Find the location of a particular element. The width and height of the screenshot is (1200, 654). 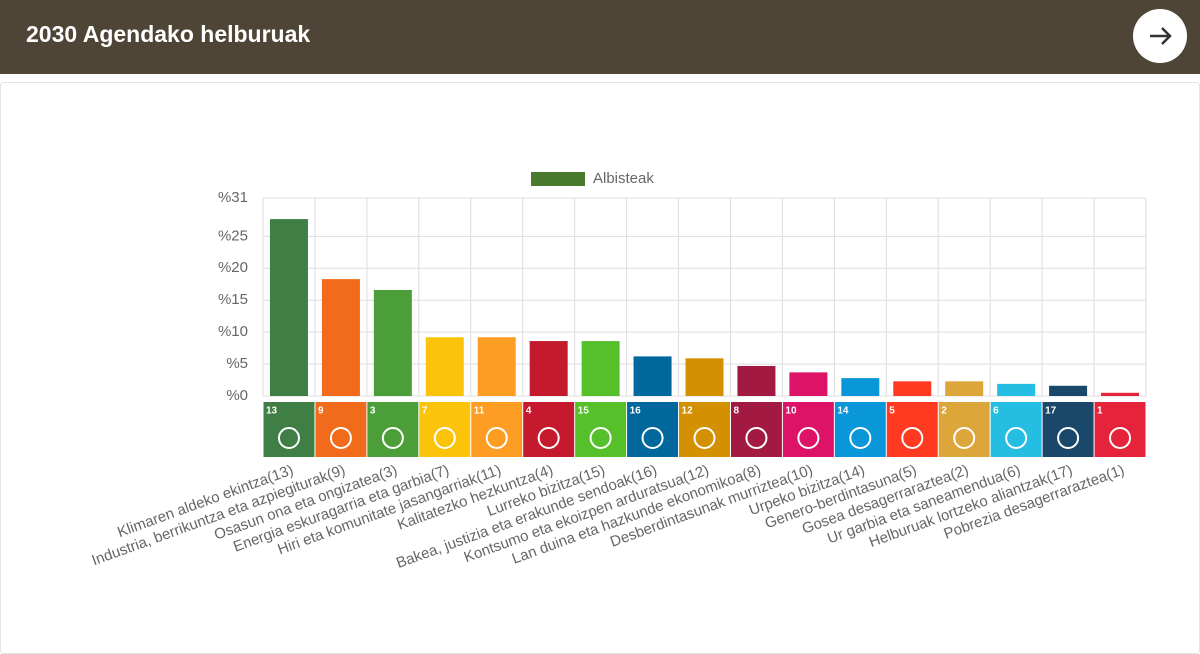

sdg-icon-number: 16 is located at coordinates (636, 411).